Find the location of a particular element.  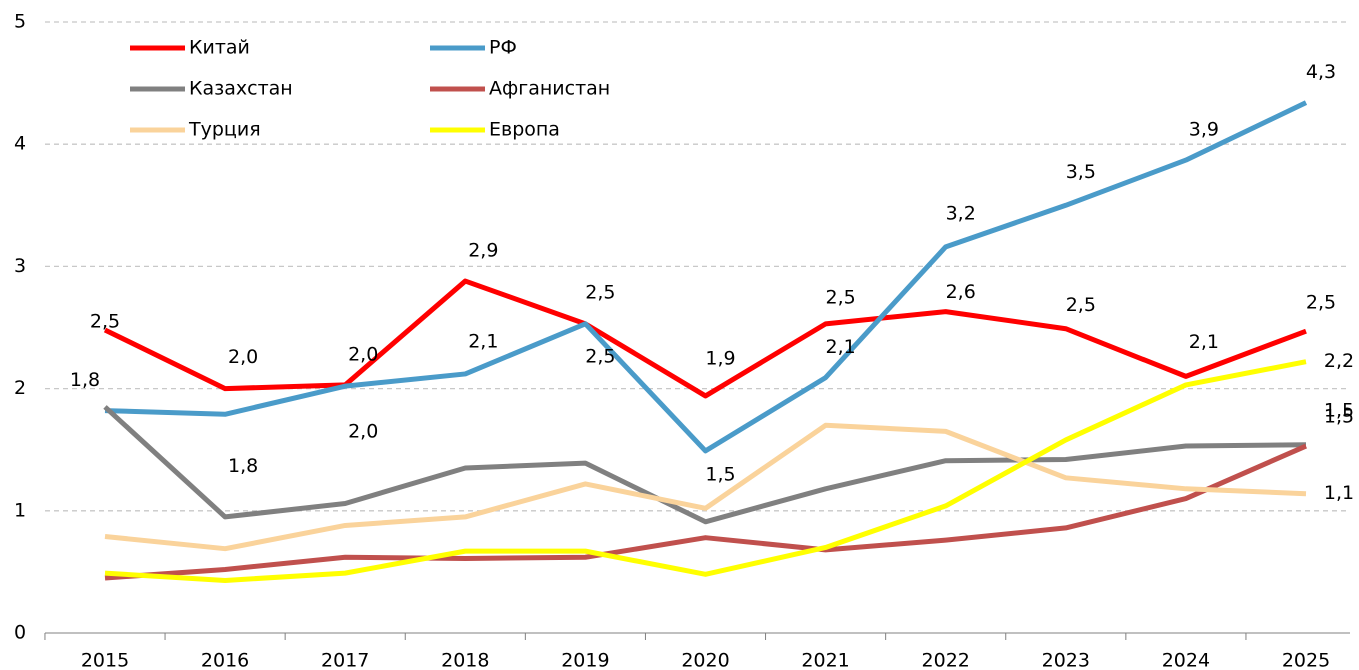

legend-label: Китай is located at coordinates (219, 48).